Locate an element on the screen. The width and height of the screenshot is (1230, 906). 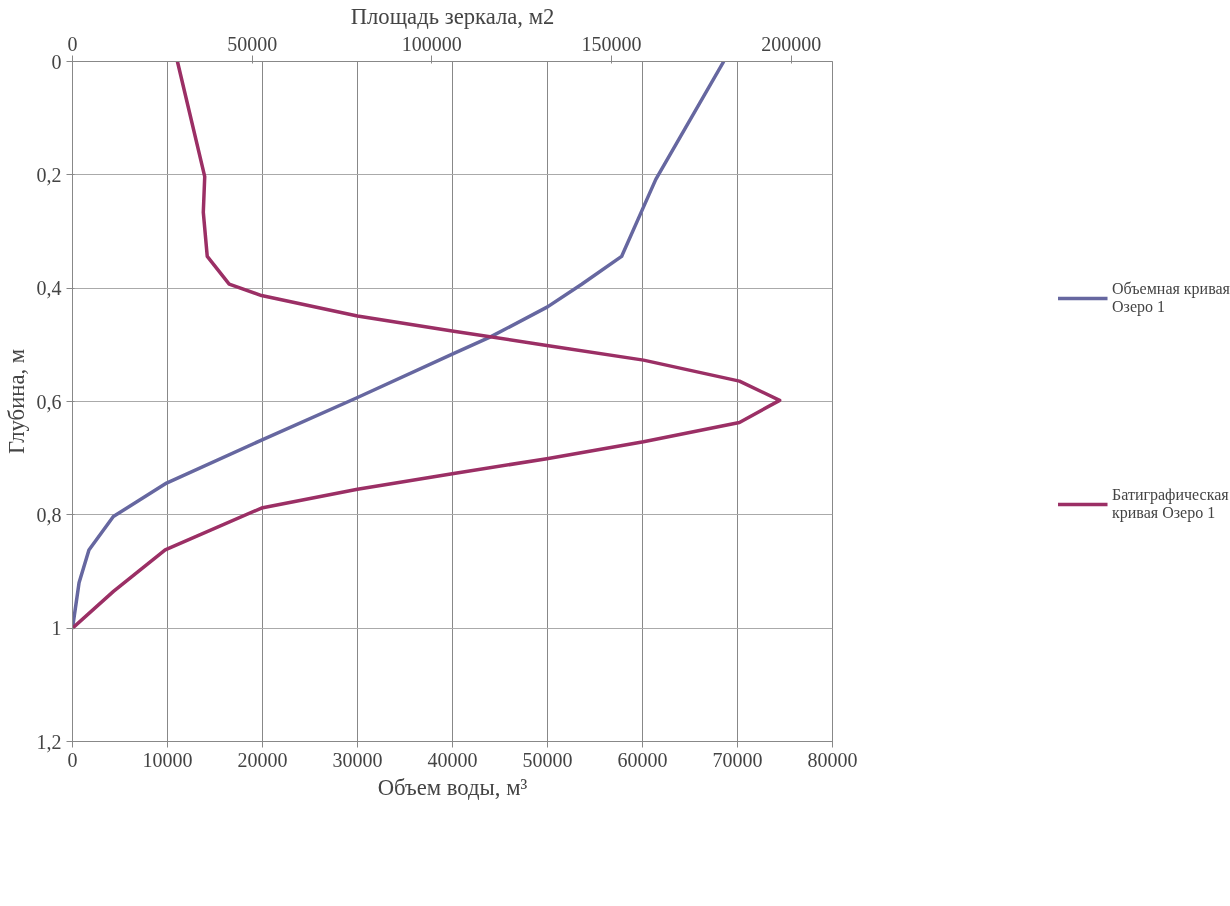
x-tick-label: 60000 is located at coordinates (642, 759).